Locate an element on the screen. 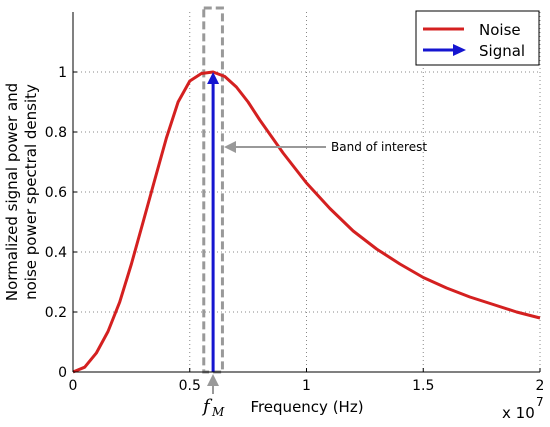  legend-box is located at coordinates (477, 38).